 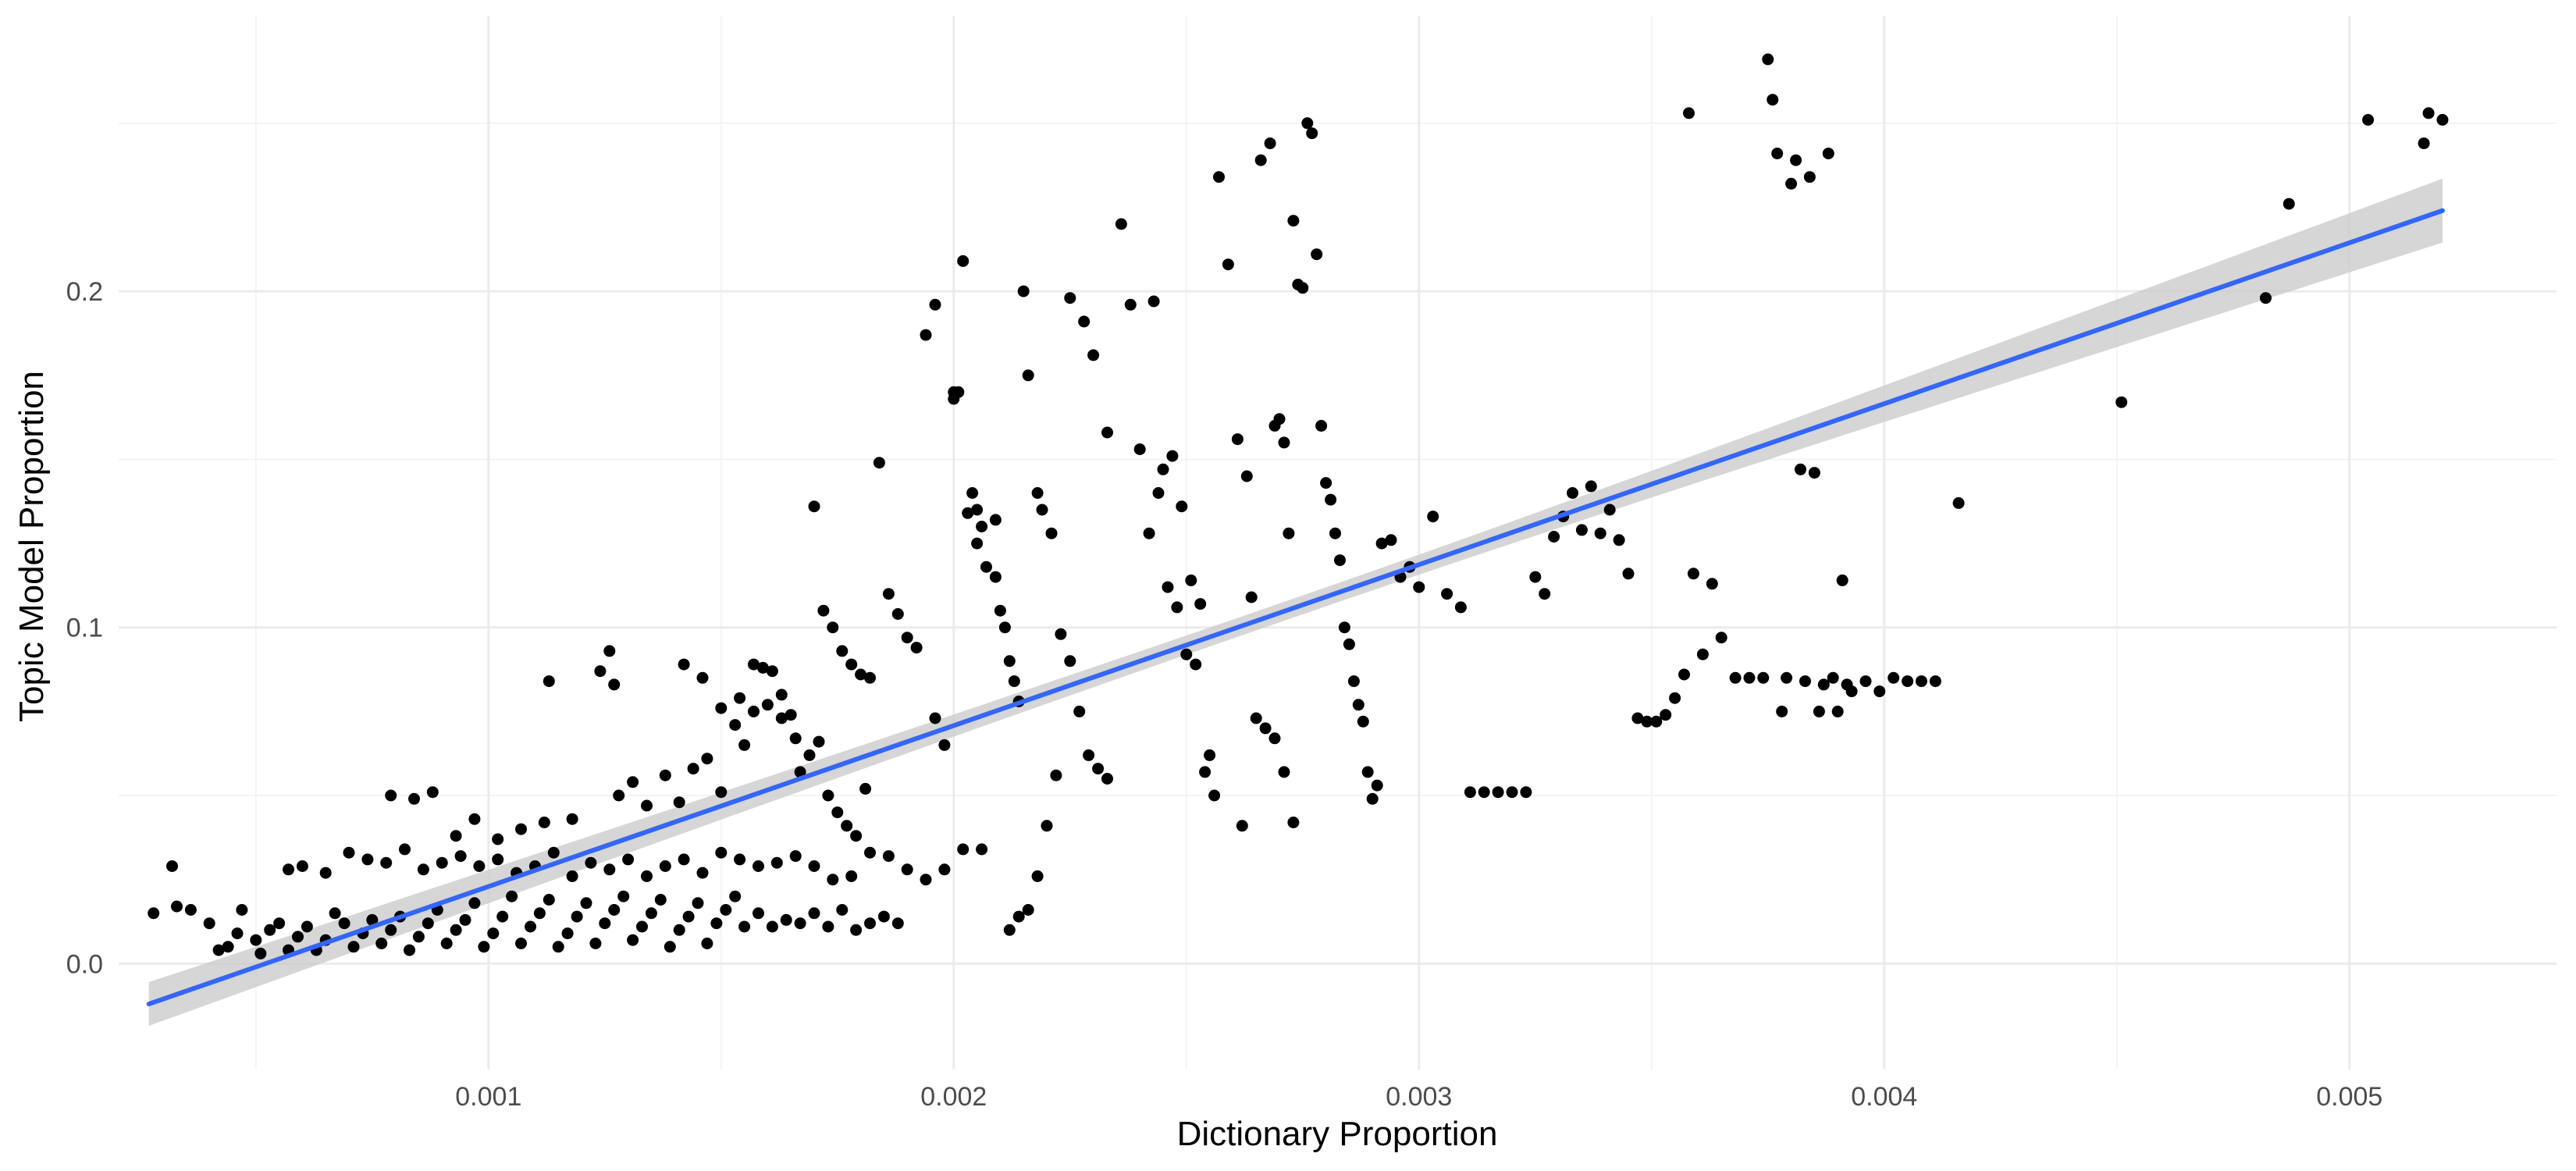 What do you see at coordinates (1884, 1097) in the screenshot?
I see `x-tick-label: 0.004` at bounding box center [1884, 1097].